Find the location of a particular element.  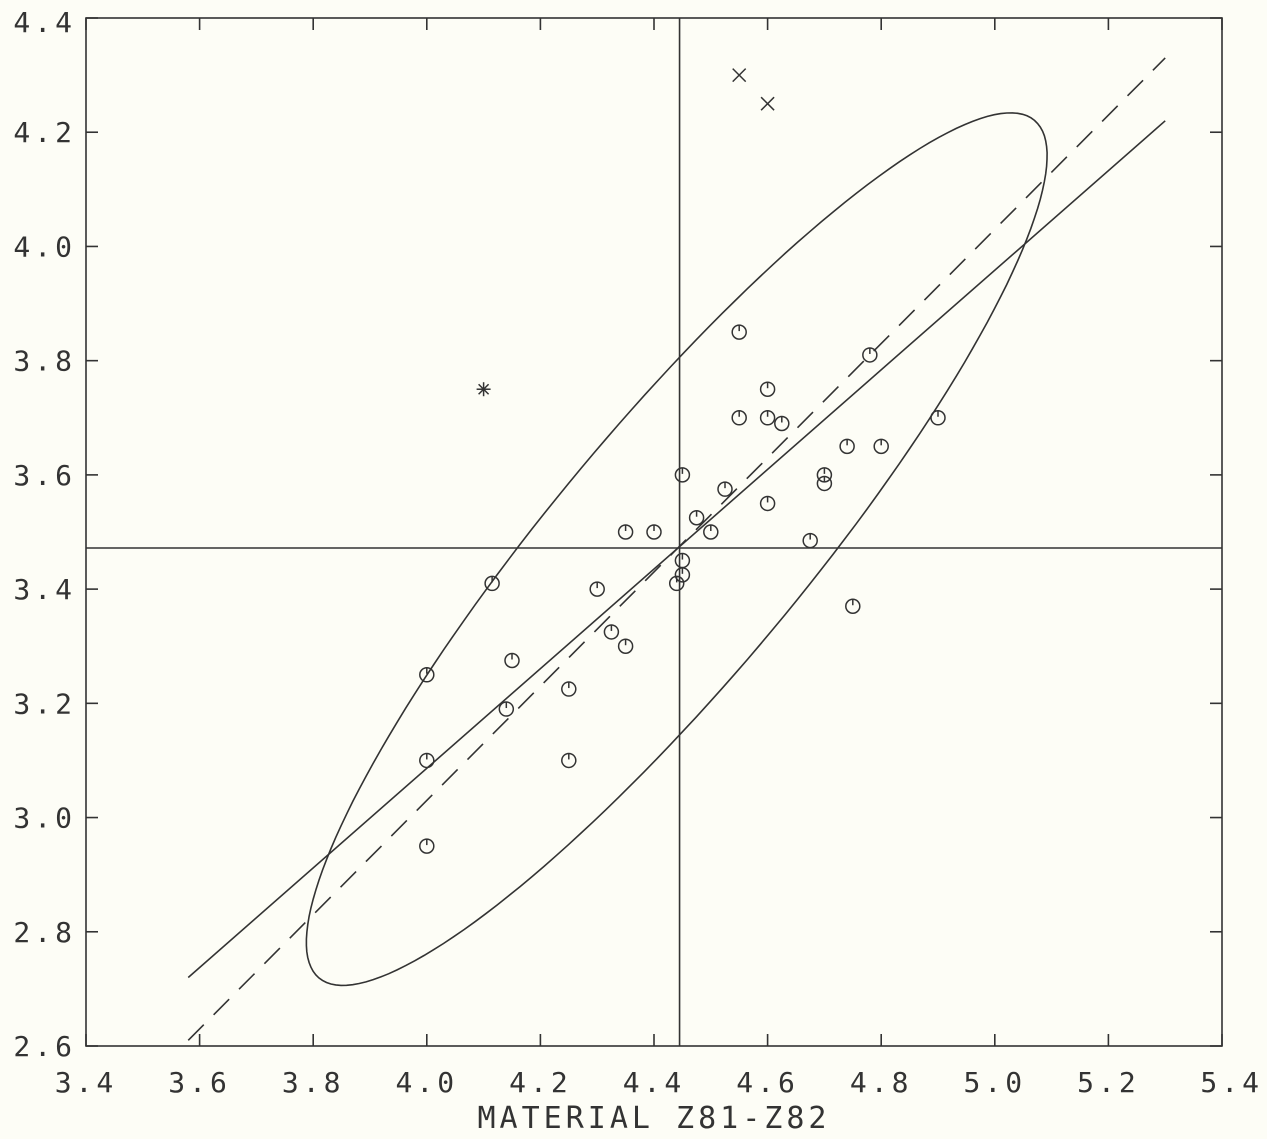

x-tick-label: 4.2 is located at coordinates (540, 1082).